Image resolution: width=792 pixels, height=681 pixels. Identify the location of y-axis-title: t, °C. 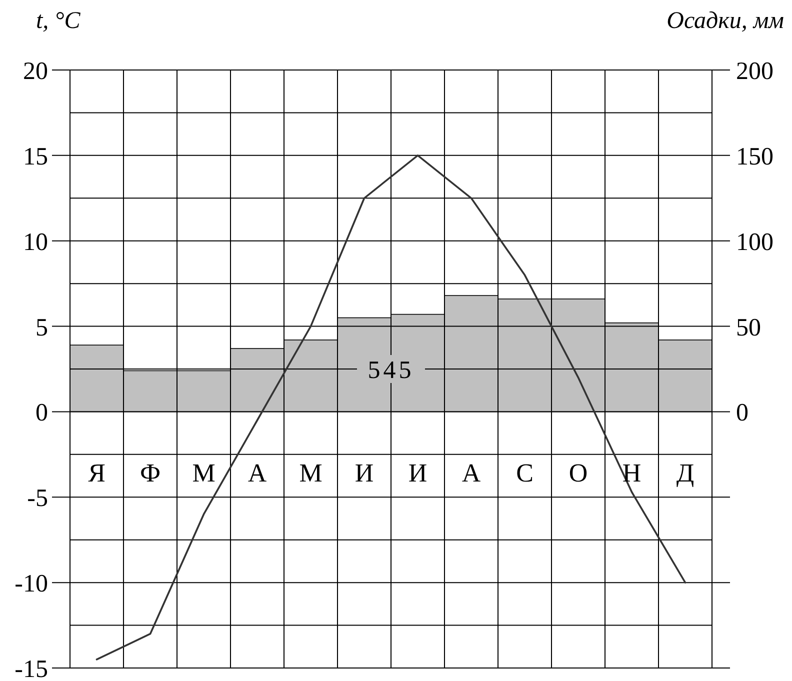
(59, 21).